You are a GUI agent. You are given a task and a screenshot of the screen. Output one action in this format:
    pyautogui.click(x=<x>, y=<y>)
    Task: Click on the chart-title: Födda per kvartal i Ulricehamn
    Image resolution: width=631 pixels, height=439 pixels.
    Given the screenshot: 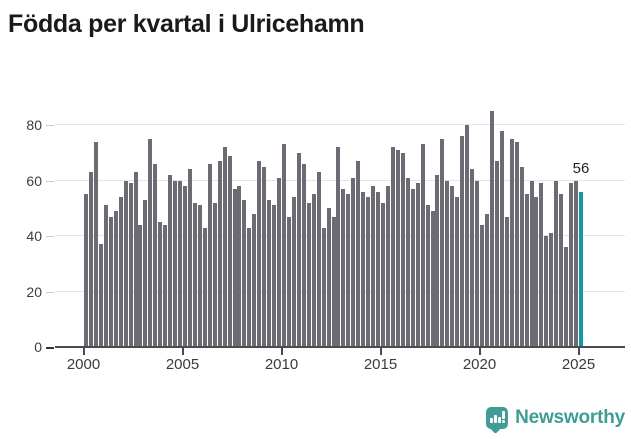 What is the action you would take?
    pyautogui.click(x=186, y=24)
    